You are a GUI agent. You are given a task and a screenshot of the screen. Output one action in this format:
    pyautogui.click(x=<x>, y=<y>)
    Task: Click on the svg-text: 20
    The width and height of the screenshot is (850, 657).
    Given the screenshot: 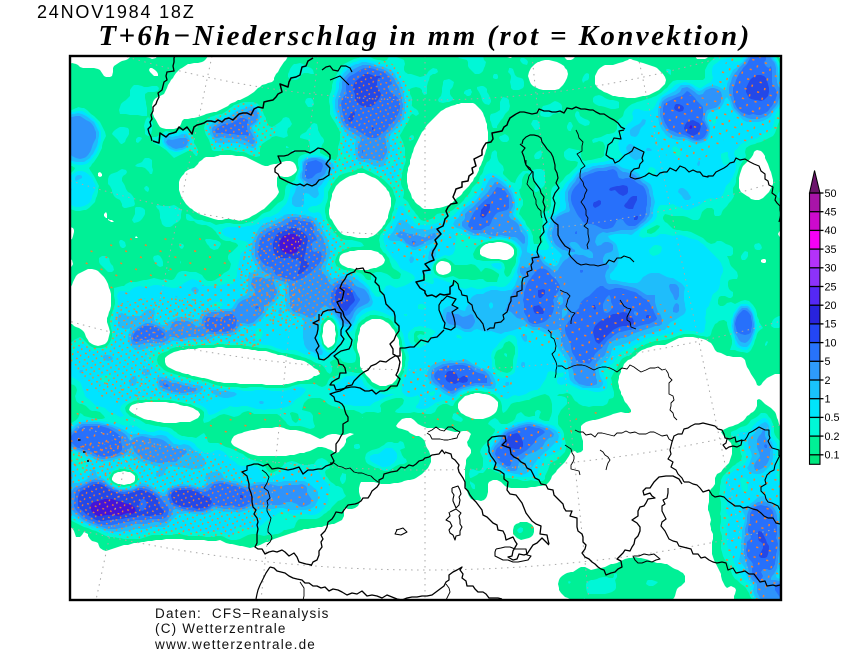 What is the action you would take?
    pyautogui.click(x=831, y=306)
    